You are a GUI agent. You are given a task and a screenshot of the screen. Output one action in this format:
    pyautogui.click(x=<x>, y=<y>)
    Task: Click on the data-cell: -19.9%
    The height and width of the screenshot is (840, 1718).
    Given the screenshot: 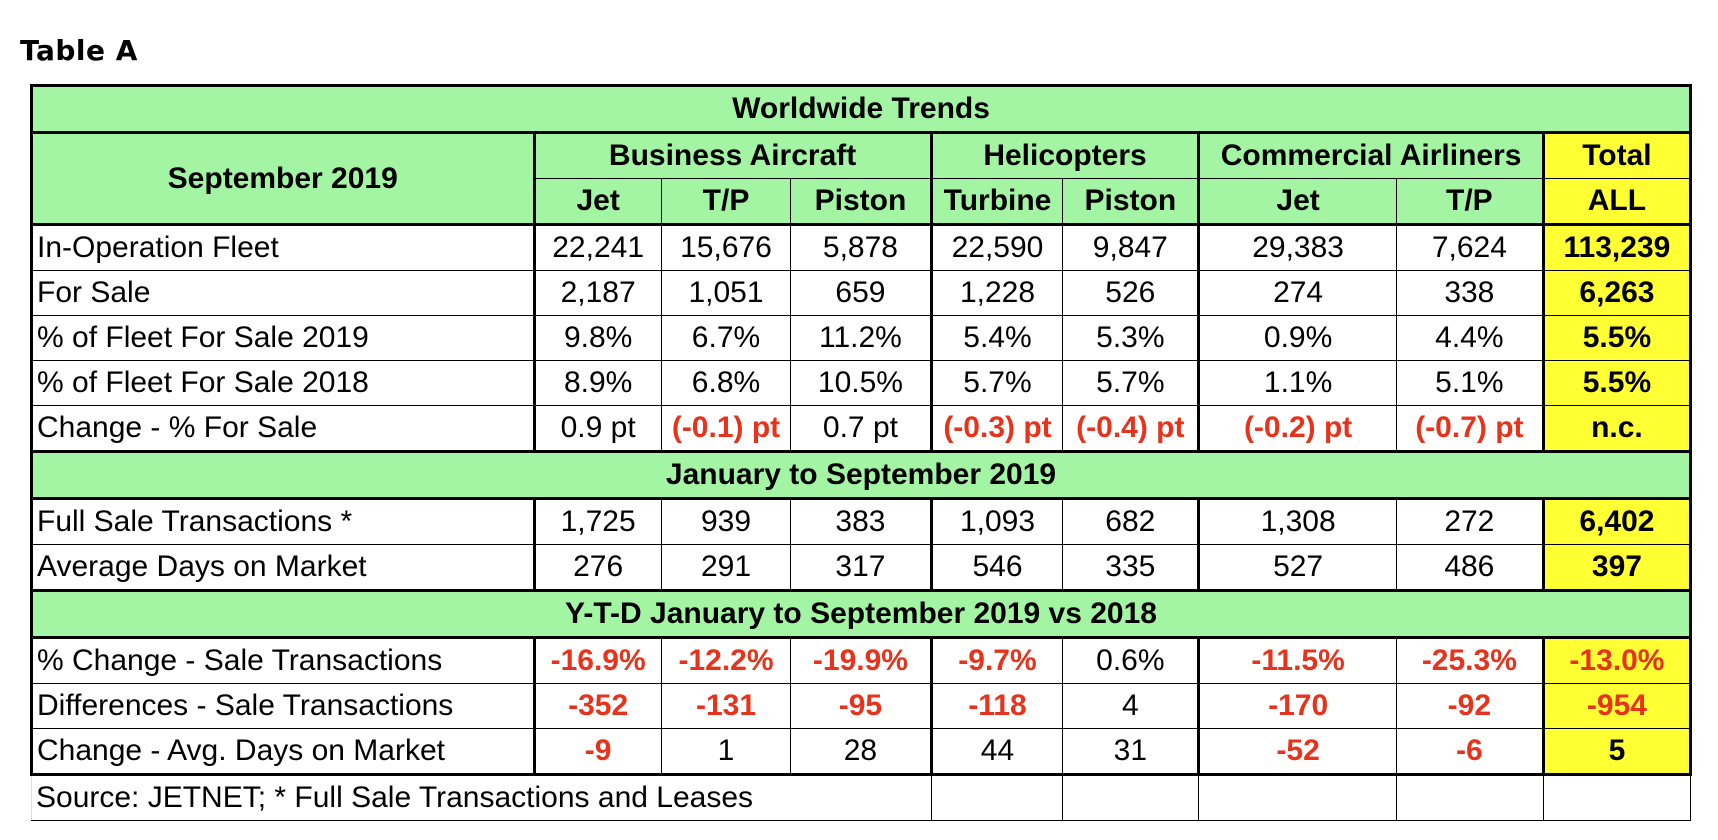 What is the action you would take?
    pyautogui.click(x=861, y=660)
    